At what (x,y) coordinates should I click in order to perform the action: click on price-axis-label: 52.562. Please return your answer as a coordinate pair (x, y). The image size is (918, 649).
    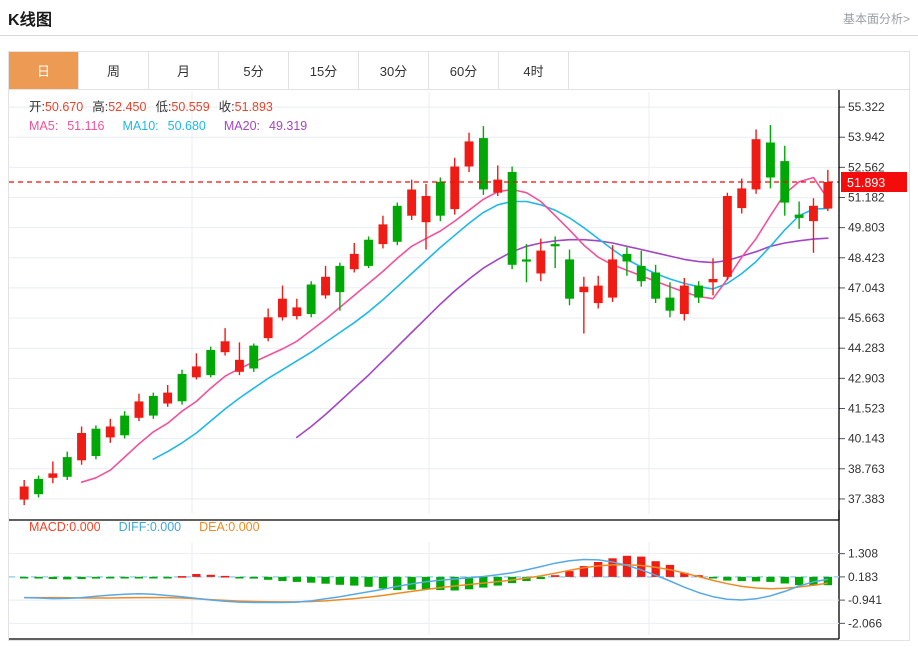
    Looking at the image, I should click on (866, 167).